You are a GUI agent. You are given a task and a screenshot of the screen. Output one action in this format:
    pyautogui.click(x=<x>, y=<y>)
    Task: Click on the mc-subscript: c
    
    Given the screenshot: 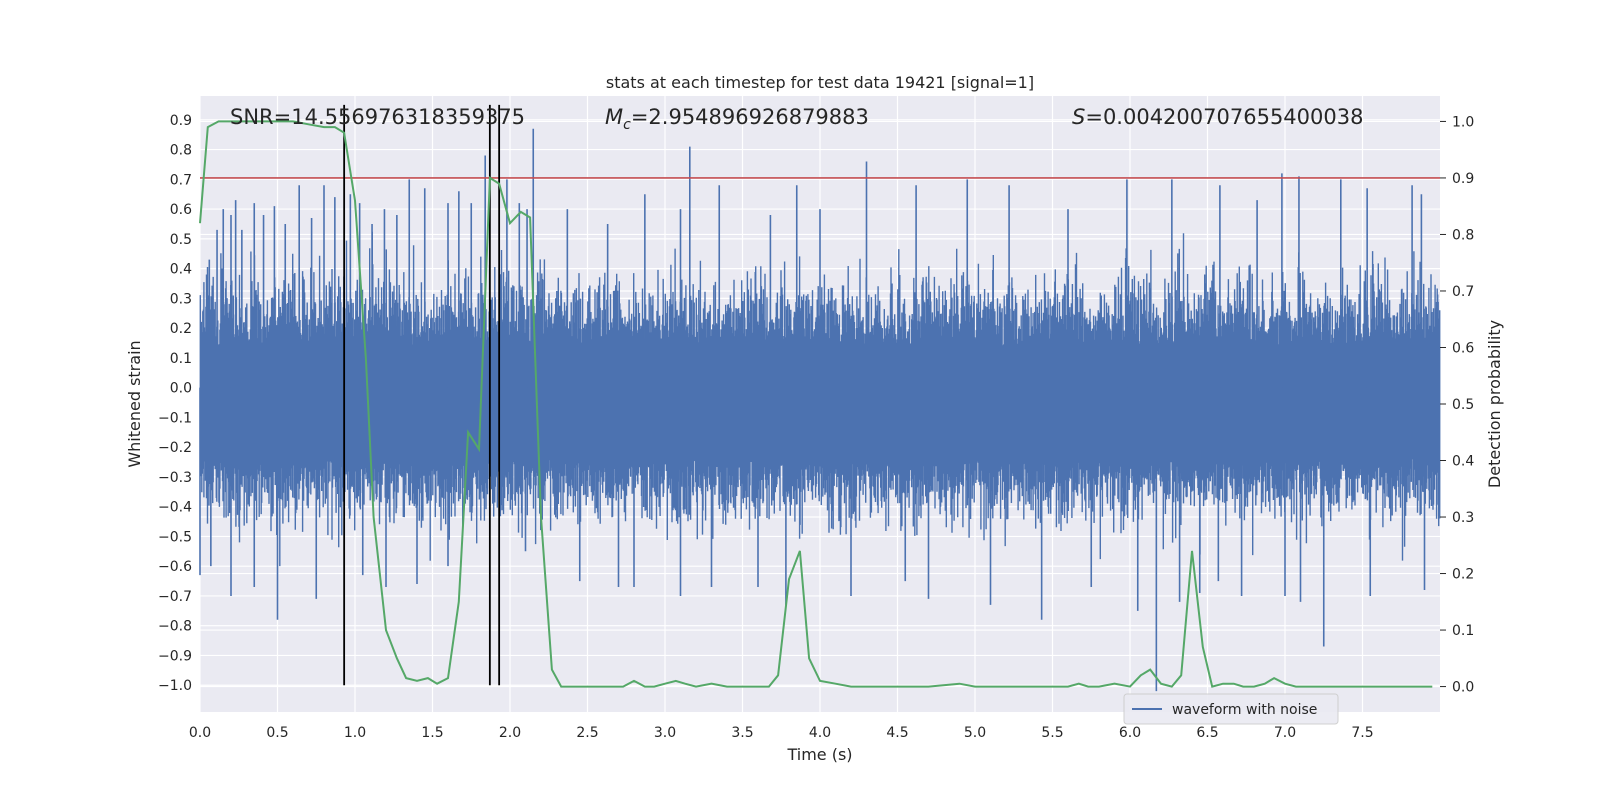 What is the action you would take?
    pyautogui.click(x=627, y=125)
    